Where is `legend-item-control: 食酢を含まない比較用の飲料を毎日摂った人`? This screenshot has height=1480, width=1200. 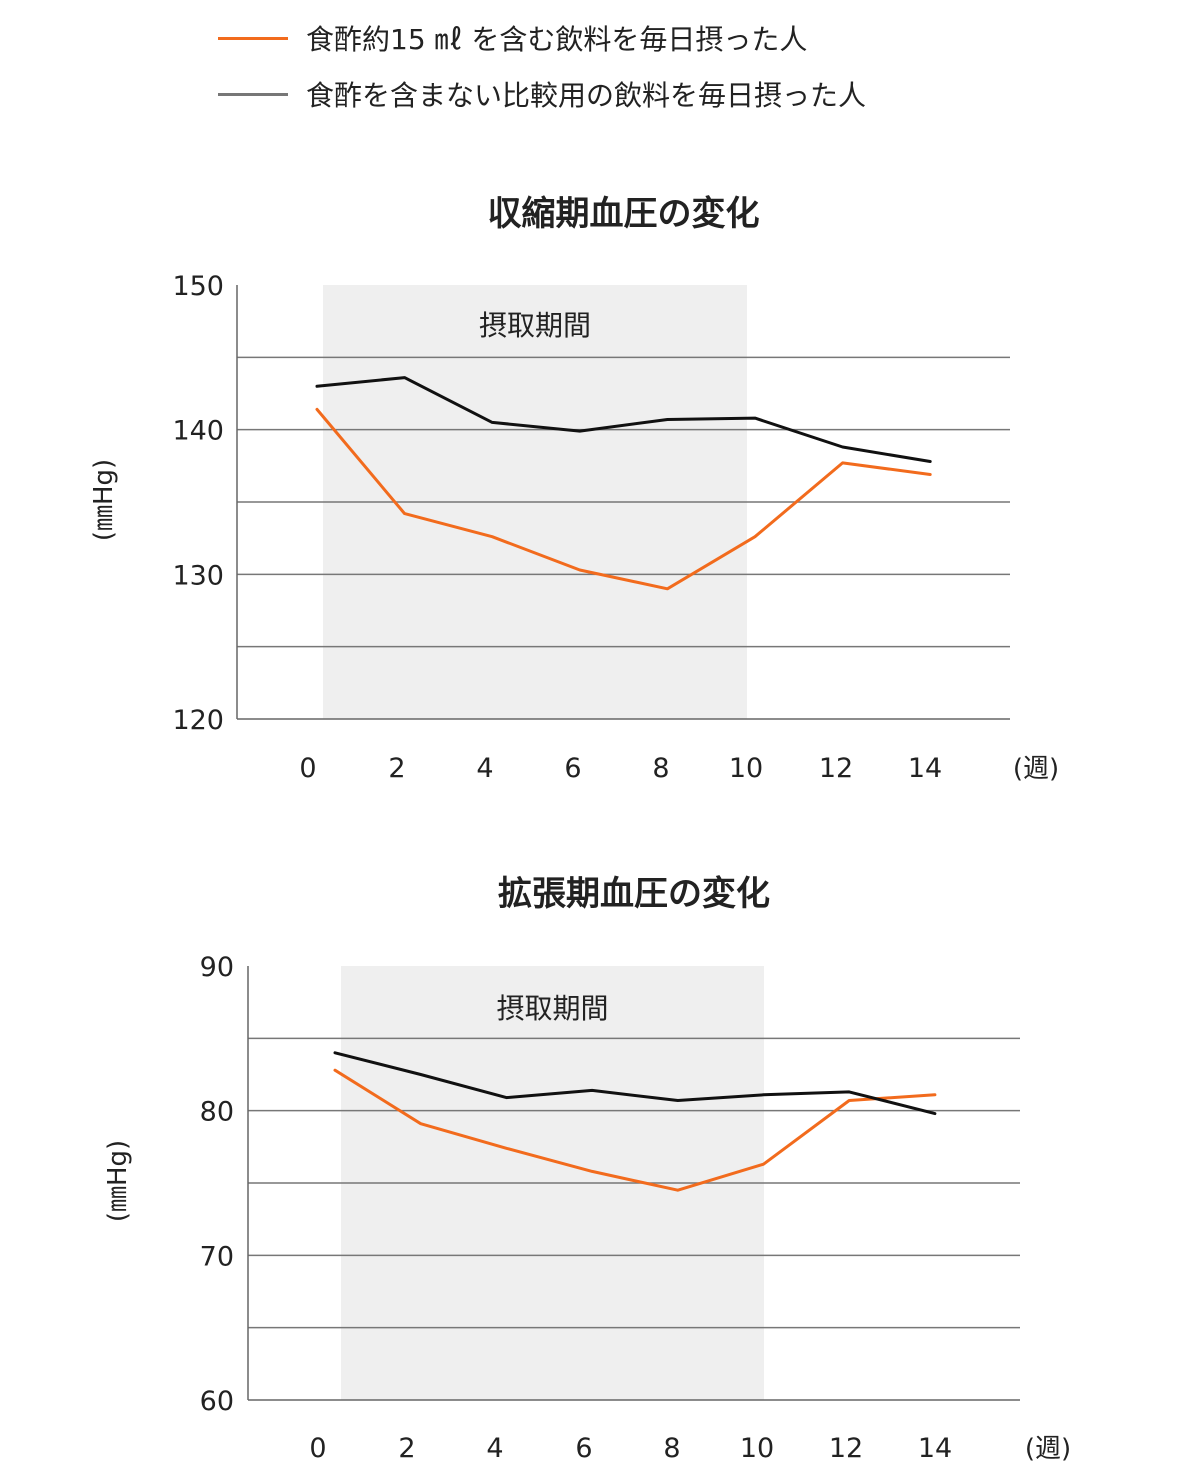 legend-item-control: 食酢を含まない比較用の飲料を毎日摂った人 is located at coordinates (542, 94).